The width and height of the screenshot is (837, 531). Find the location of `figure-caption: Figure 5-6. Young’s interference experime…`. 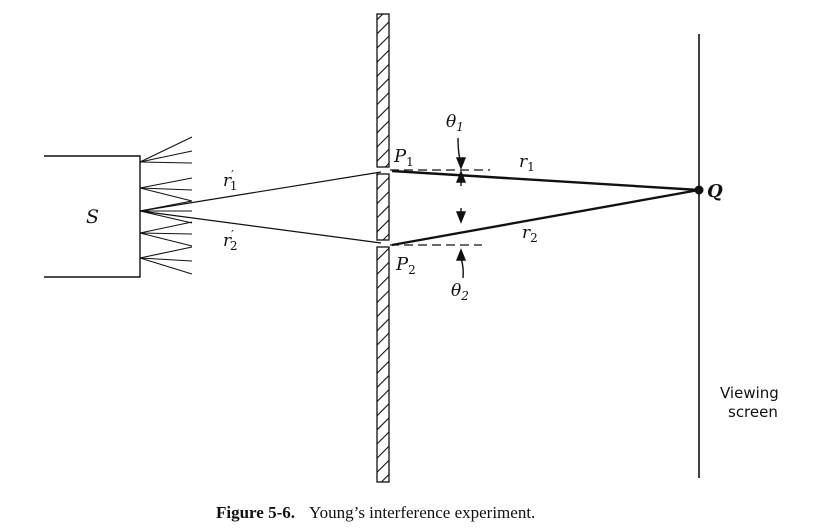

figure-caption: Figure 5-6. Young’s interference experime… is located at coordinates (375, 512).